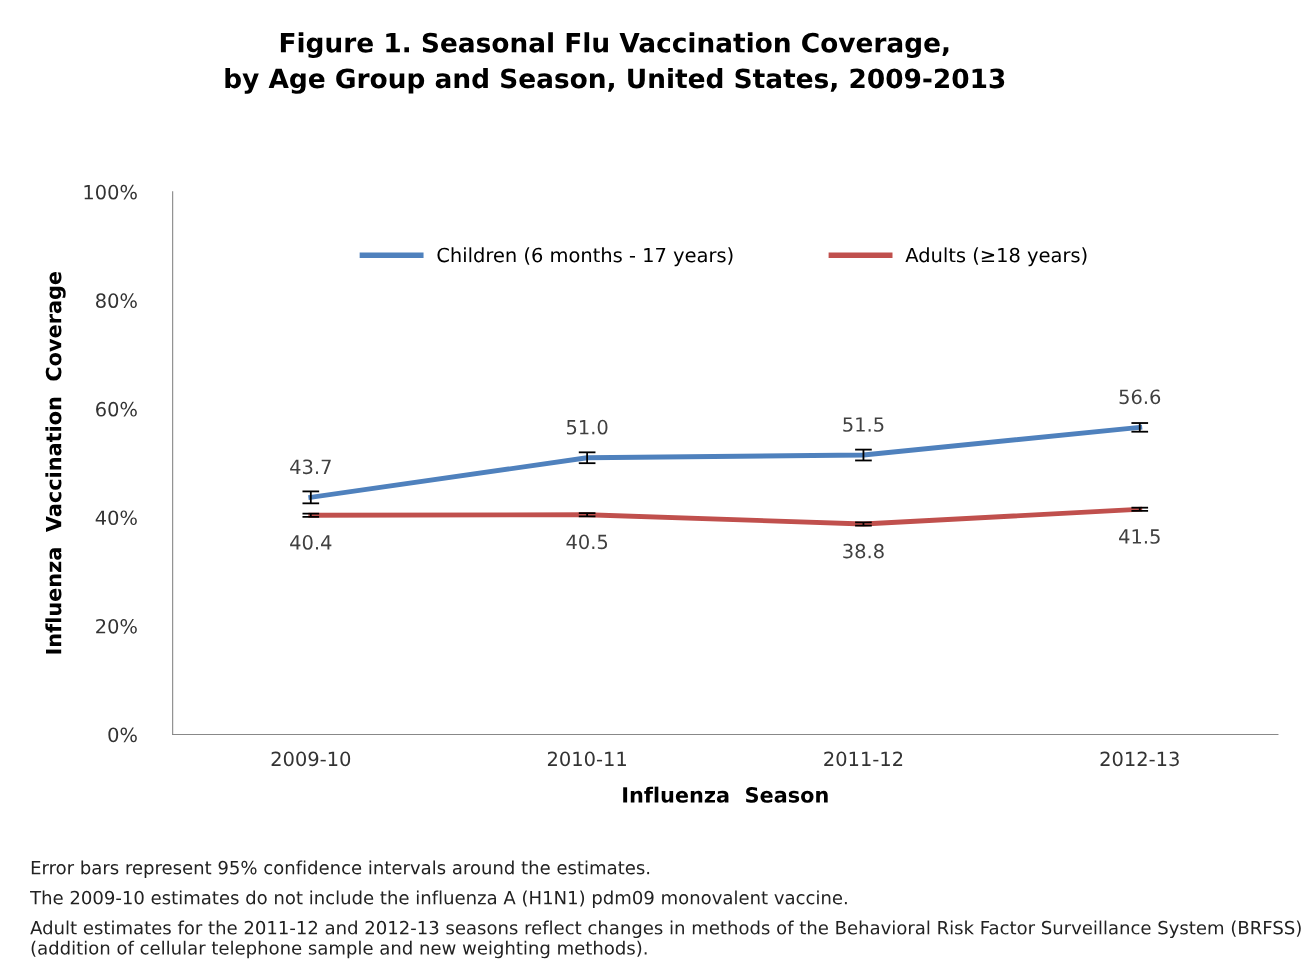 This screenshot has width=1308, height=969. Describe the element at coordinates (863, 759) in the screenshot. I see `x-tick-label: 2011-12` at that location.